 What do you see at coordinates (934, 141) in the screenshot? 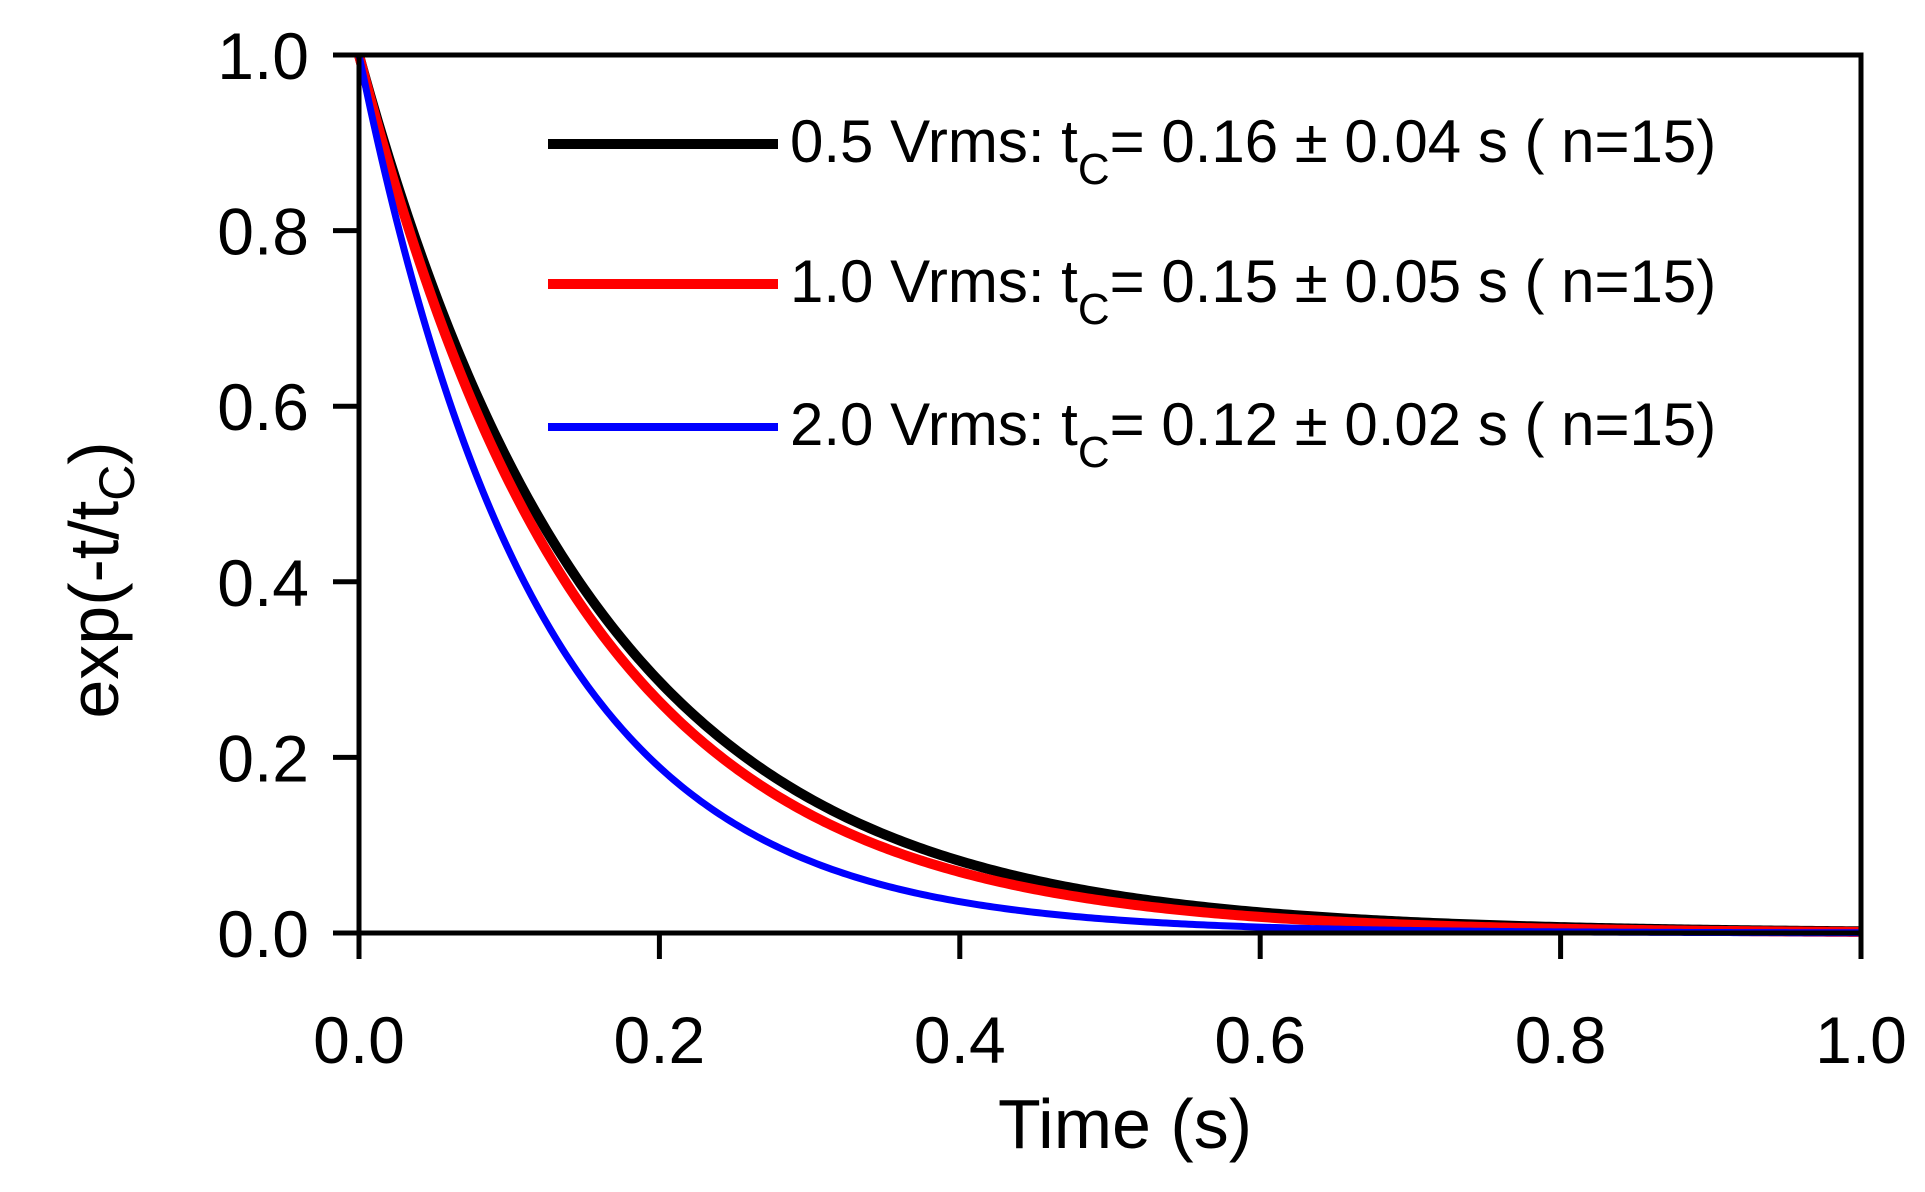
I see `legend-label-0-prefix: 0.5 Vrms: t` at bounding box center [934, 141].